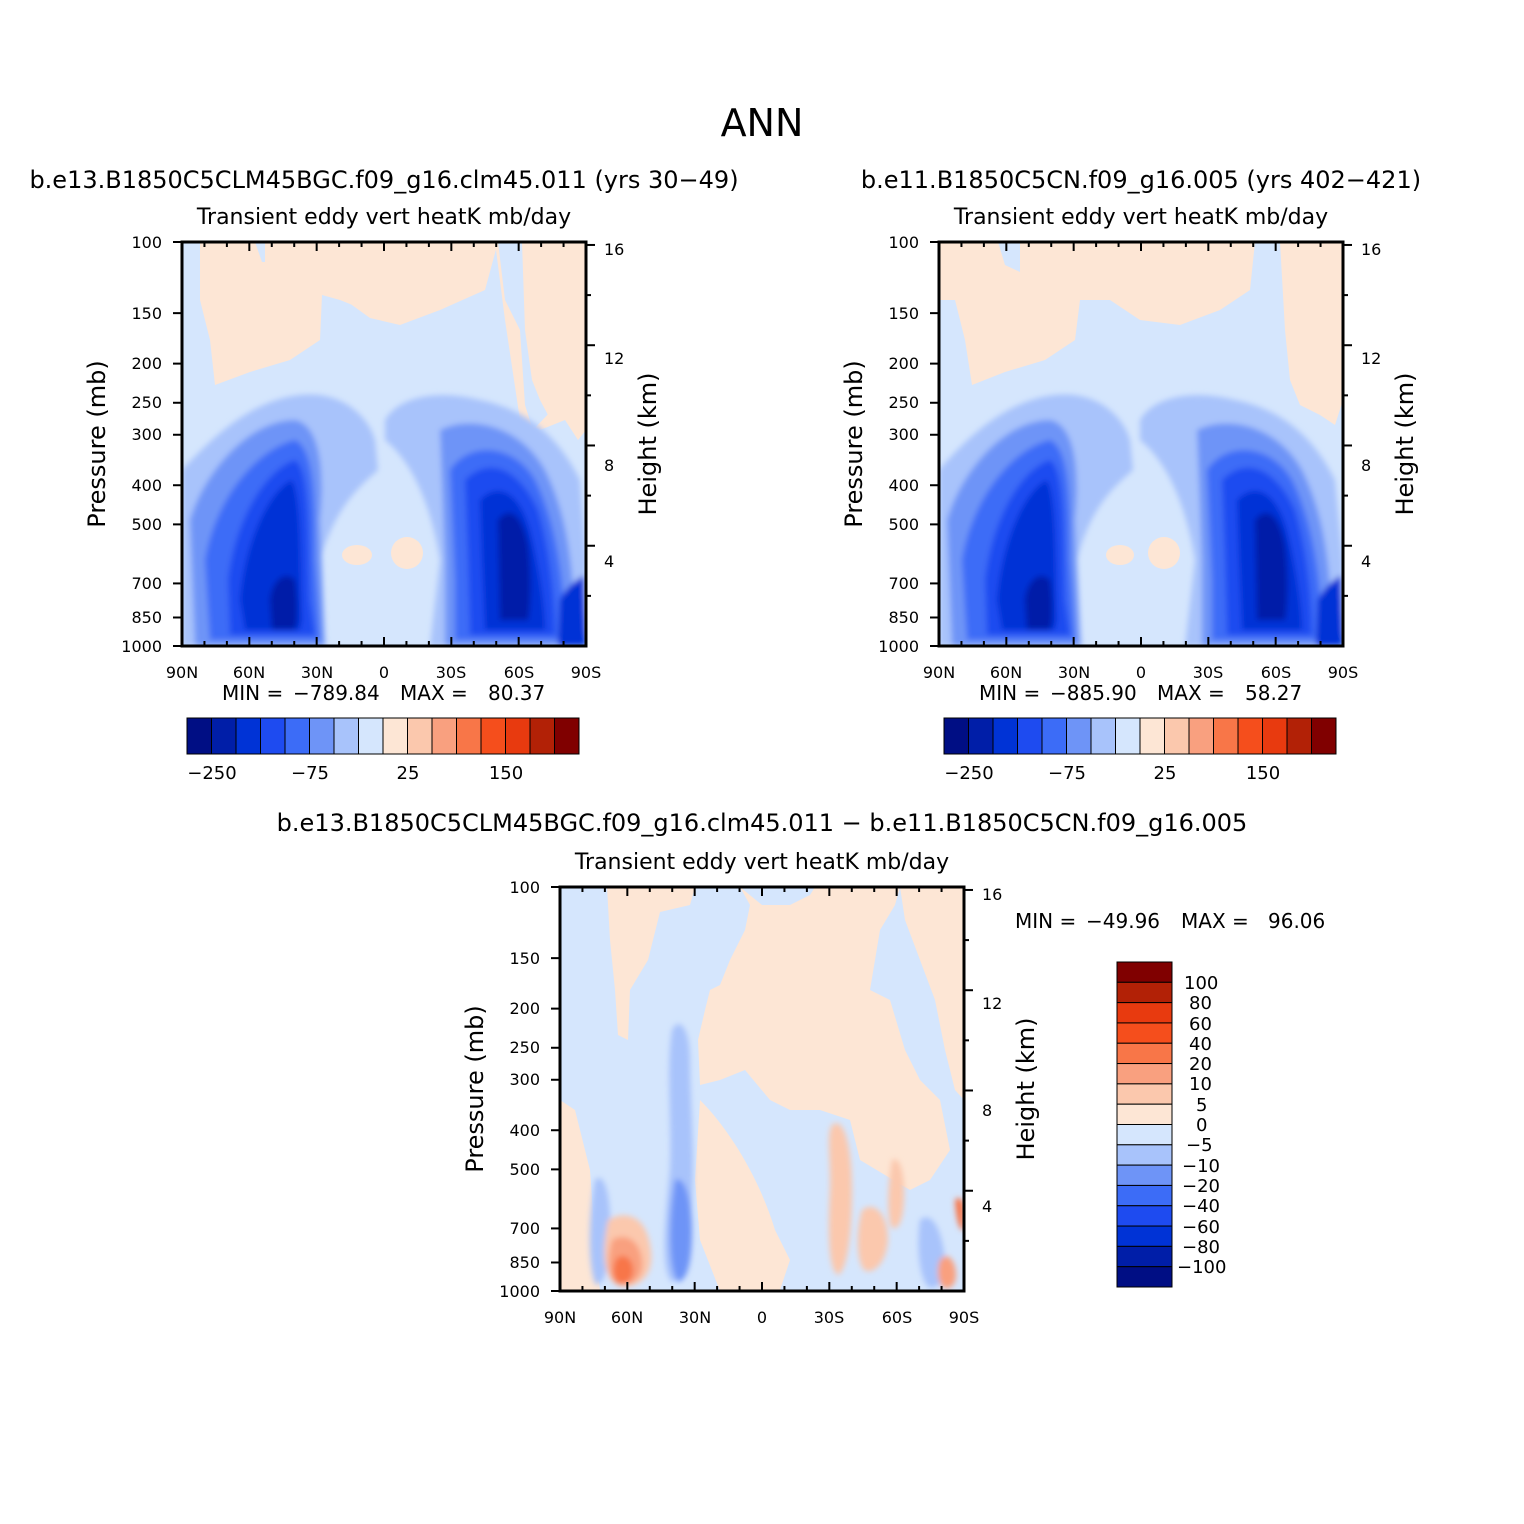  What do you see at coordinates (761, 1317) in the screenshot?
I see `x-tick-labels: 90N 60N 30N 0 30S 60S 90S` at bounding box center [761, 1317].